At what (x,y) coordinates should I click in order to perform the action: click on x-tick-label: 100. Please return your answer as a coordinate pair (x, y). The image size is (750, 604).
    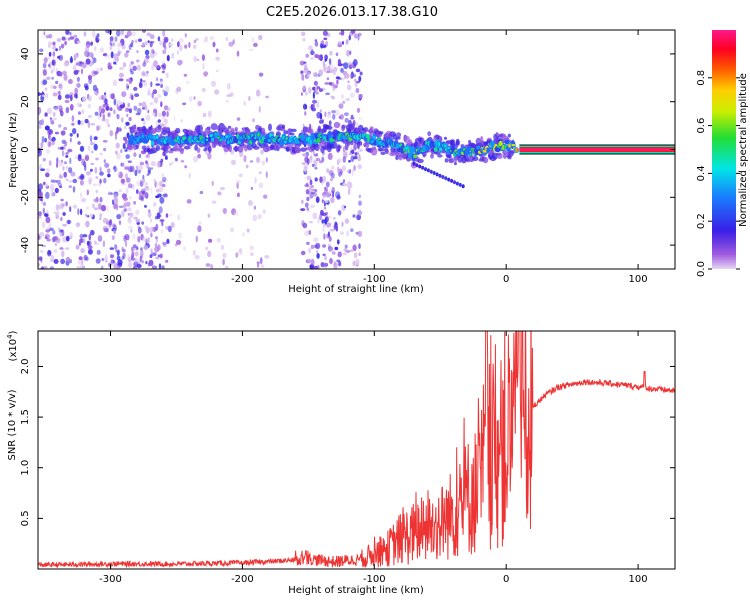
    Looking at the image, I should click on (638, 579).